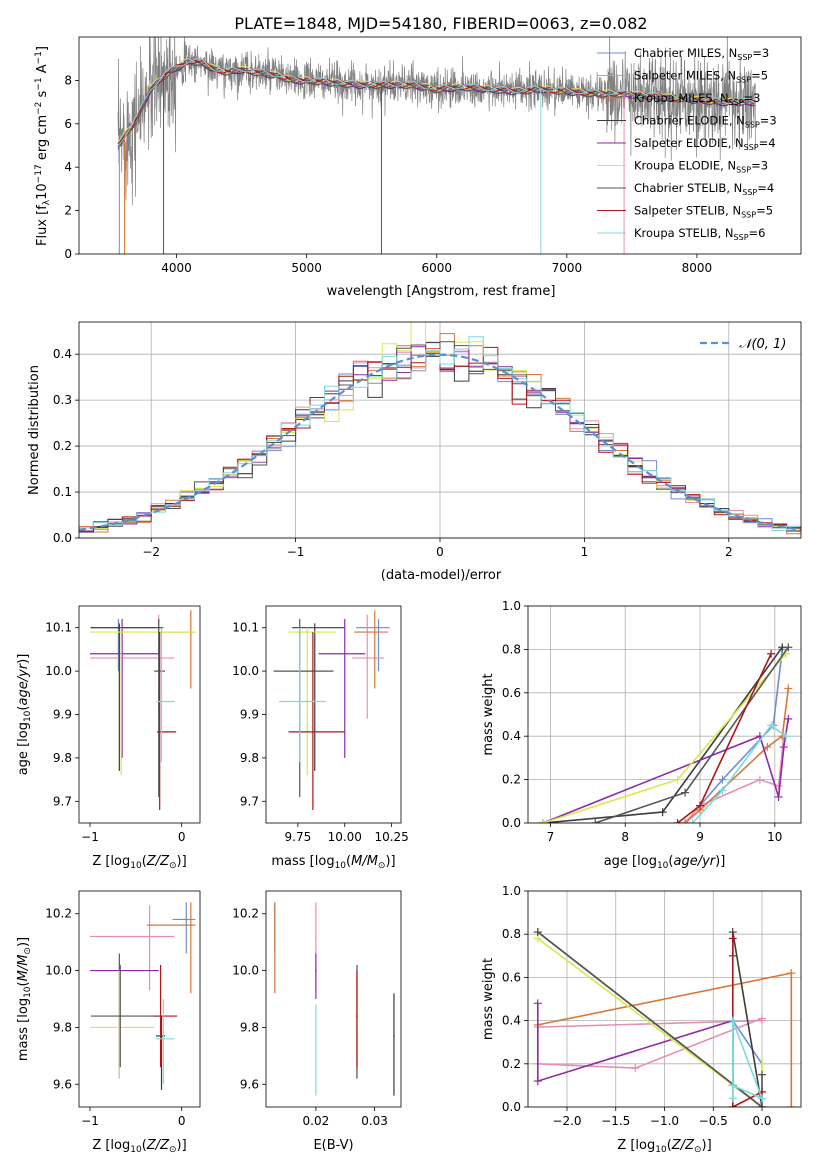 The image size is (819, 1170). I want to click on x-axis-label: age [log10(age/yr)], so click(665, 862).